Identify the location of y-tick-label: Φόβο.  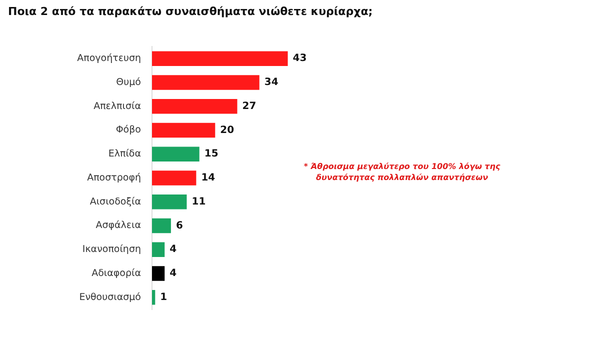
(129, 130).